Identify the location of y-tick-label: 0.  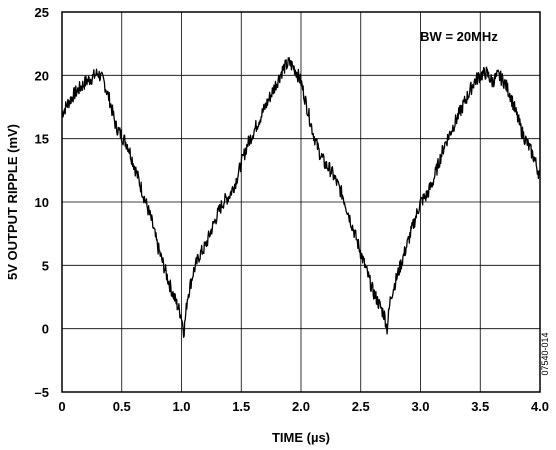
(45, 329).